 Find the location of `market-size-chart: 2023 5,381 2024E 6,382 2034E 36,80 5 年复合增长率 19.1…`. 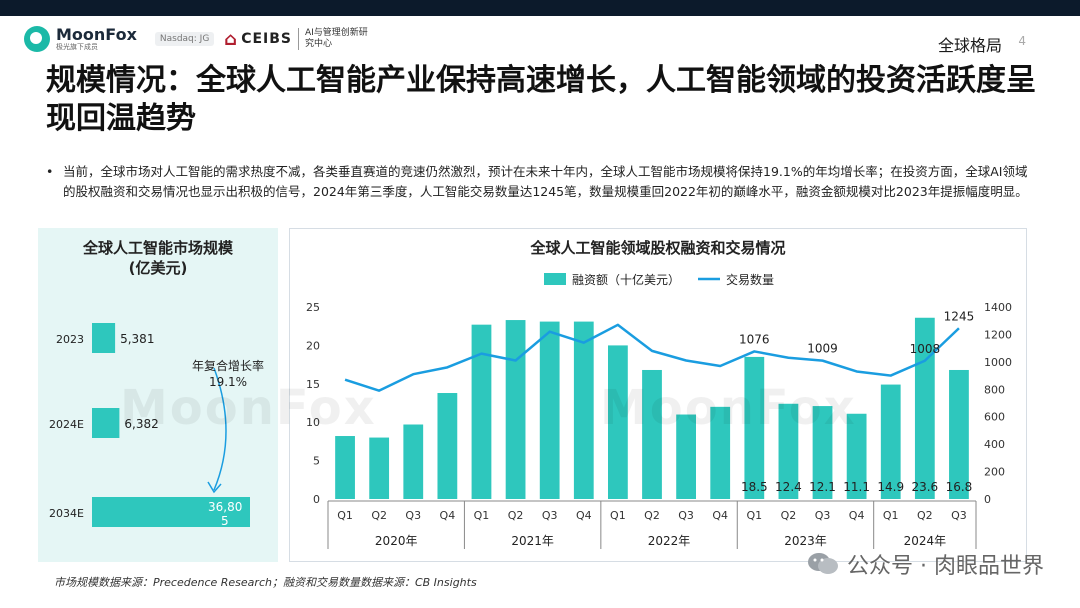

market-size-chart: 2023 5,381 2024E 6,382 2034E 36,80 5 年复合增长率 19.1… is located at coordinates (156, 425).